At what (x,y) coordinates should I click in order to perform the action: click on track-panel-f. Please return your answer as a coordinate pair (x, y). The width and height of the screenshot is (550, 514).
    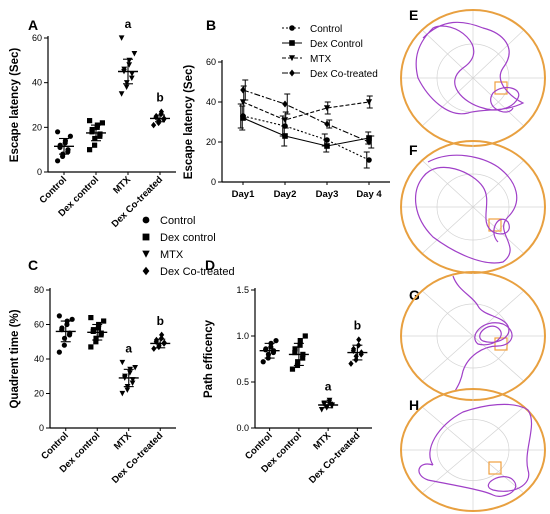
    Looking at the image, I should click on (473, 207).